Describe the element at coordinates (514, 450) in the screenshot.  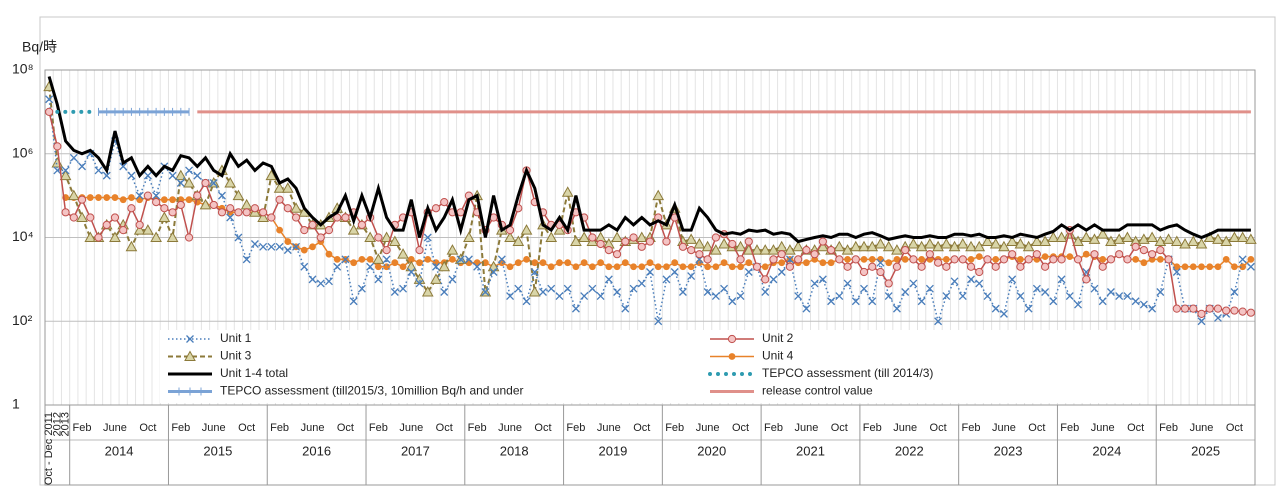
I see `year-label: 2018` at that location.